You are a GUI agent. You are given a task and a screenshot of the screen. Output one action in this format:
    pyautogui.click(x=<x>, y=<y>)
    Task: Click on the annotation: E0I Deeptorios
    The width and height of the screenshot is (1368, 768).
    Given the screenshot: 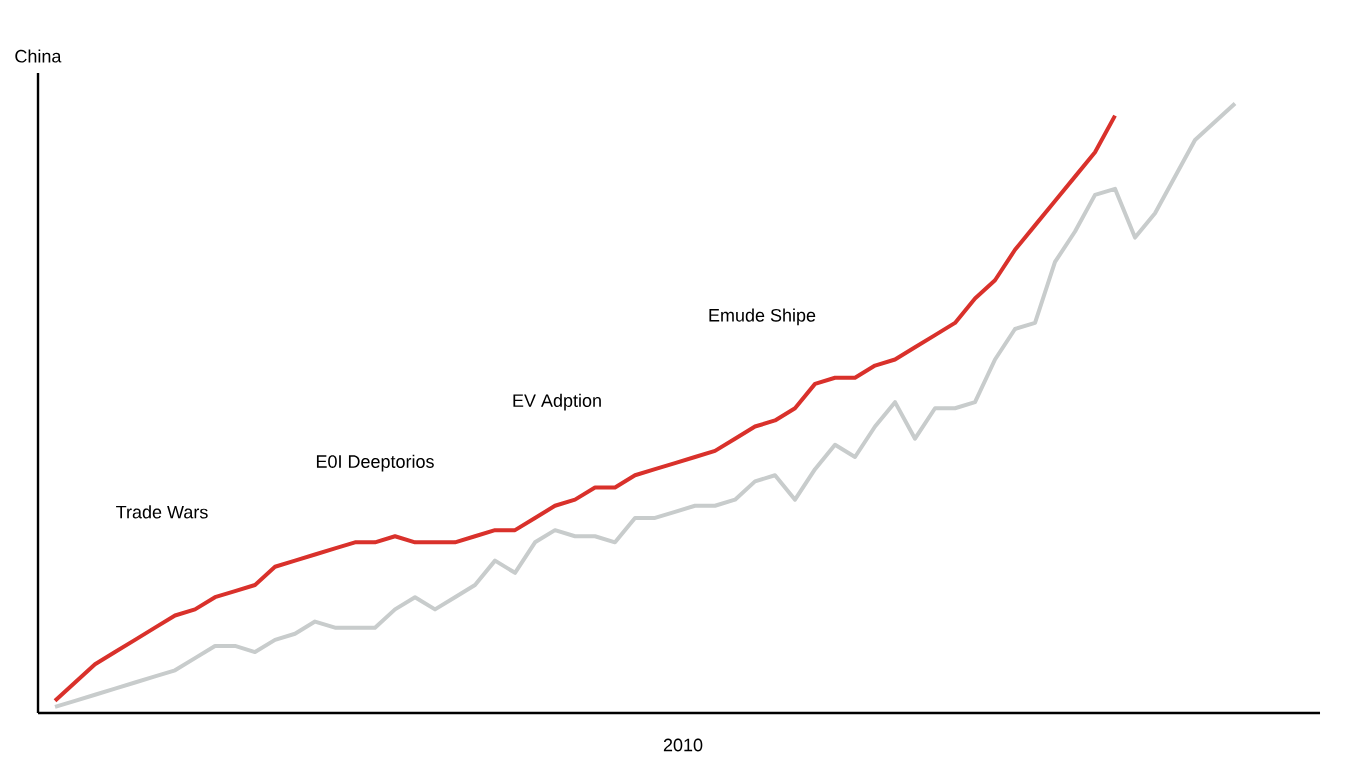 What is the action you would take?
    pyautogui.click(x=375, y=463)
    